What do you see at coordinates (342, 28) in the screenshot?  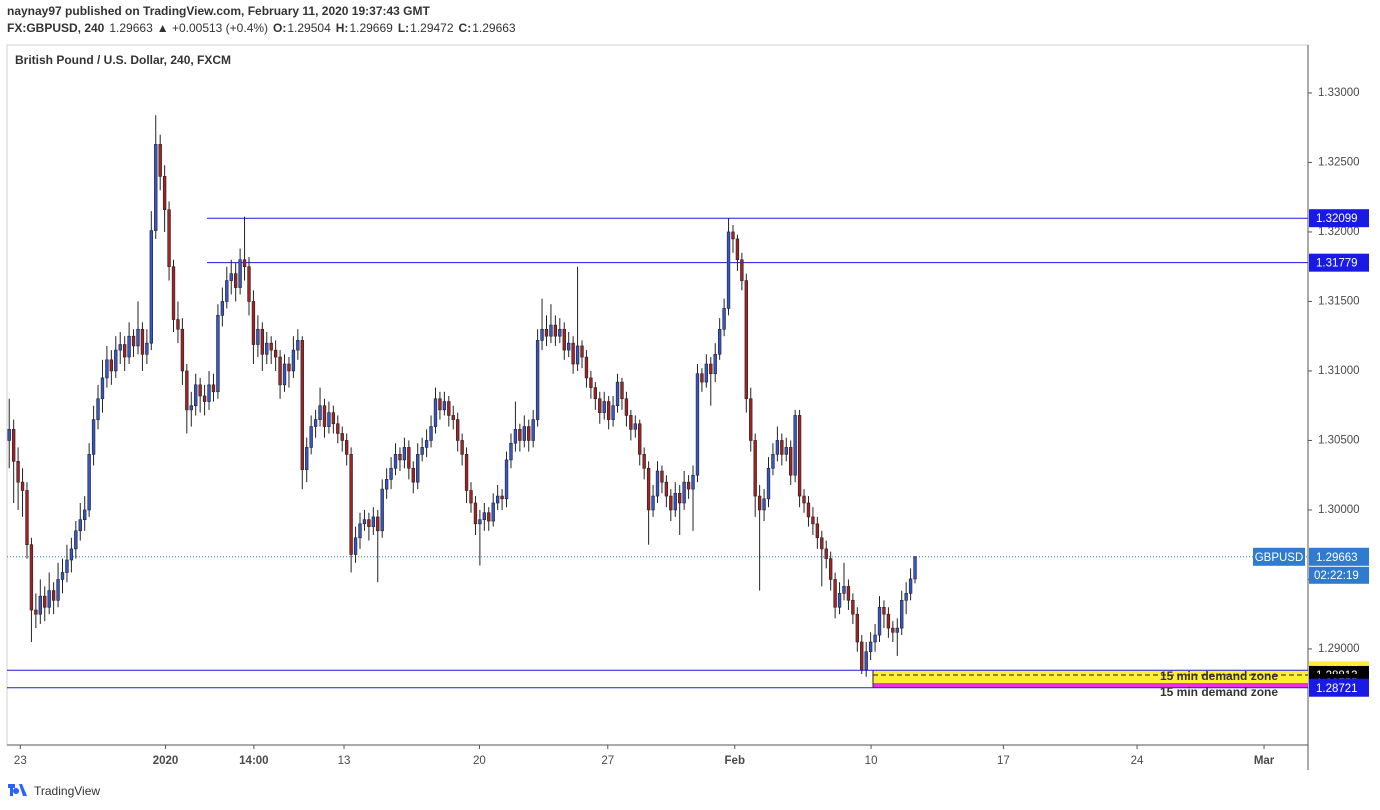 I see `header-field: H:` at bounding box center [342, 28].